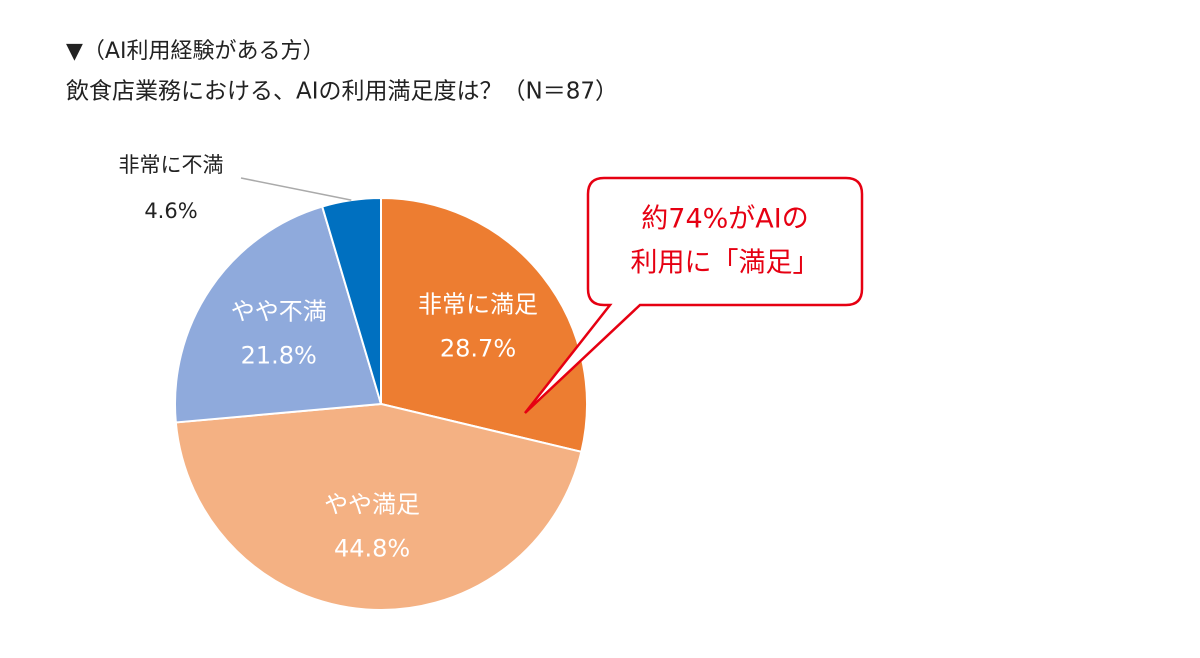 The height and width of the screenshot is (658, 1200). What do you see at coordinates (279, 356) in the screenshot?
I see `value-label: 21.8%` at bounding box center [279, 356].